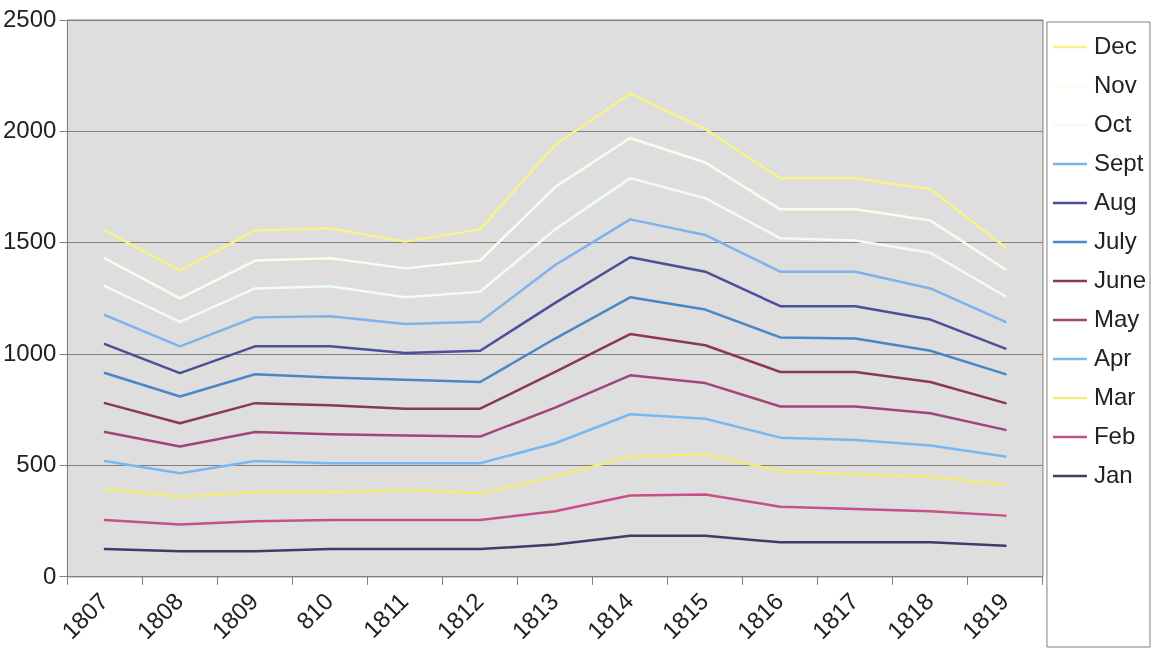  What do you see at coordinates (1115, 240) in the screenshot?
I see `legend-label: July` at bounding box center [1115, 240].